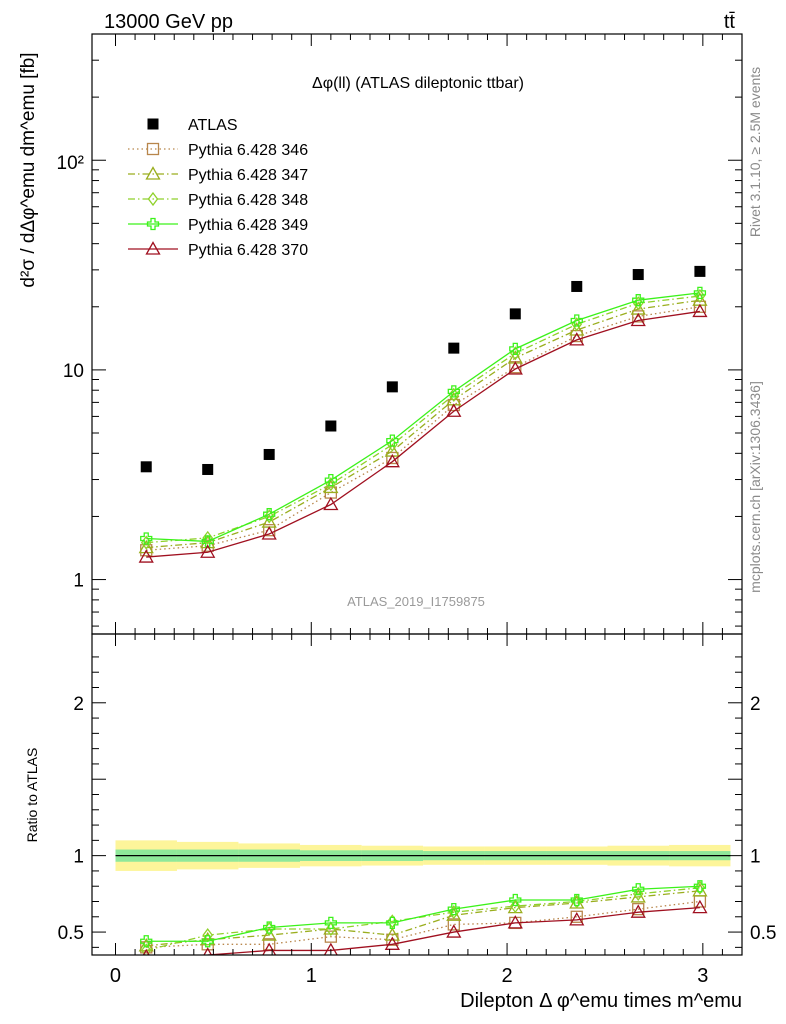 Image resolution: width=786 pixels, height=1024 pixels. What do you see at coordinates (601, 1001) in the screenshot?
I see `x-axis-label: Dilepton Δ φ^emu times m^emu` at bounding box center [601, 1001].